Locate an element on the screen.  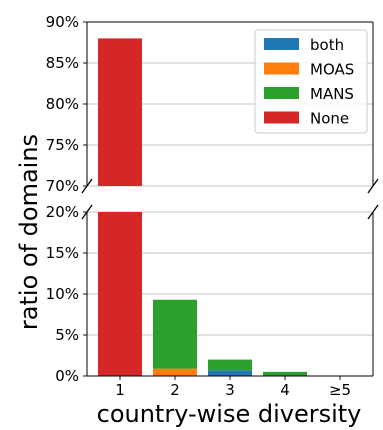
legend: both MOAS MANS None is located at coordinates (311, 81).